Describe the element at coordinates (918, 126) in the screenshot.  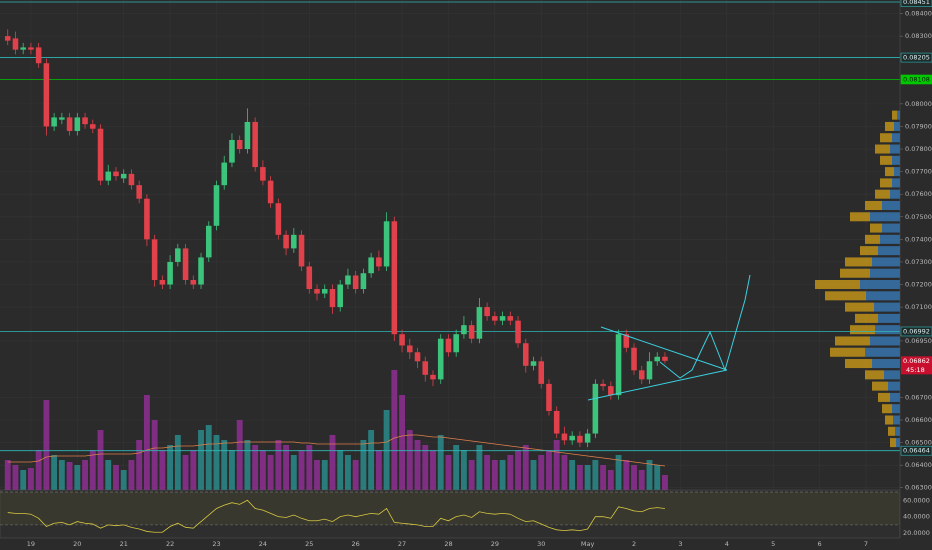
I see `y-tick-label: 0.07900` at that location.